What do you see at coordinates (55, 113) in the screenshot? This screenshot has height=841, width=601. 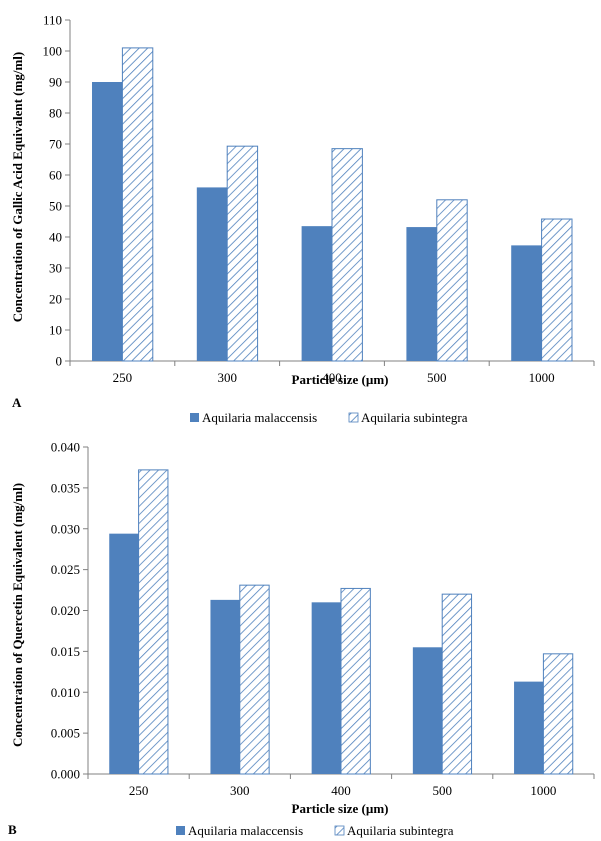 I see `y-tick-label: 80` at bounding box center [55, 113].